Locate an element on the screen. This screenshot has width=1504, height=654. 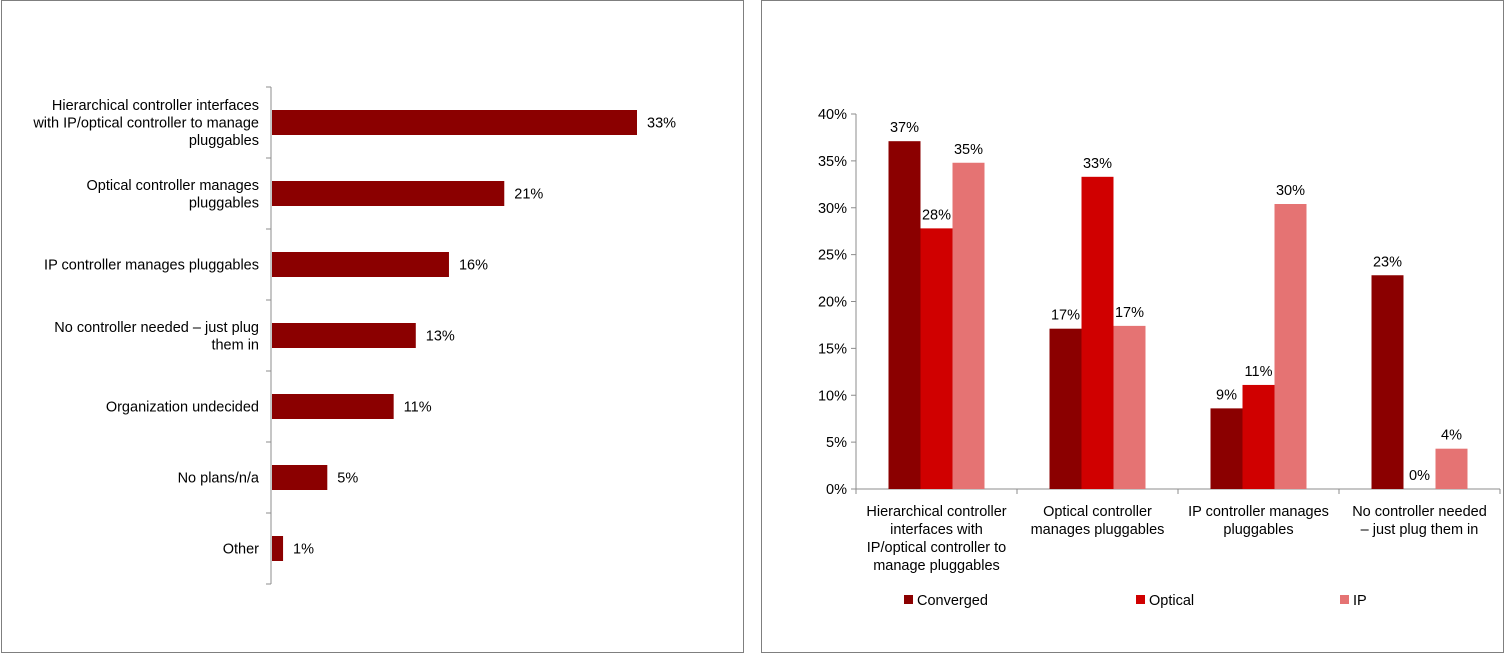
category-label: Optical controller is located at coordinates (1097, 512).